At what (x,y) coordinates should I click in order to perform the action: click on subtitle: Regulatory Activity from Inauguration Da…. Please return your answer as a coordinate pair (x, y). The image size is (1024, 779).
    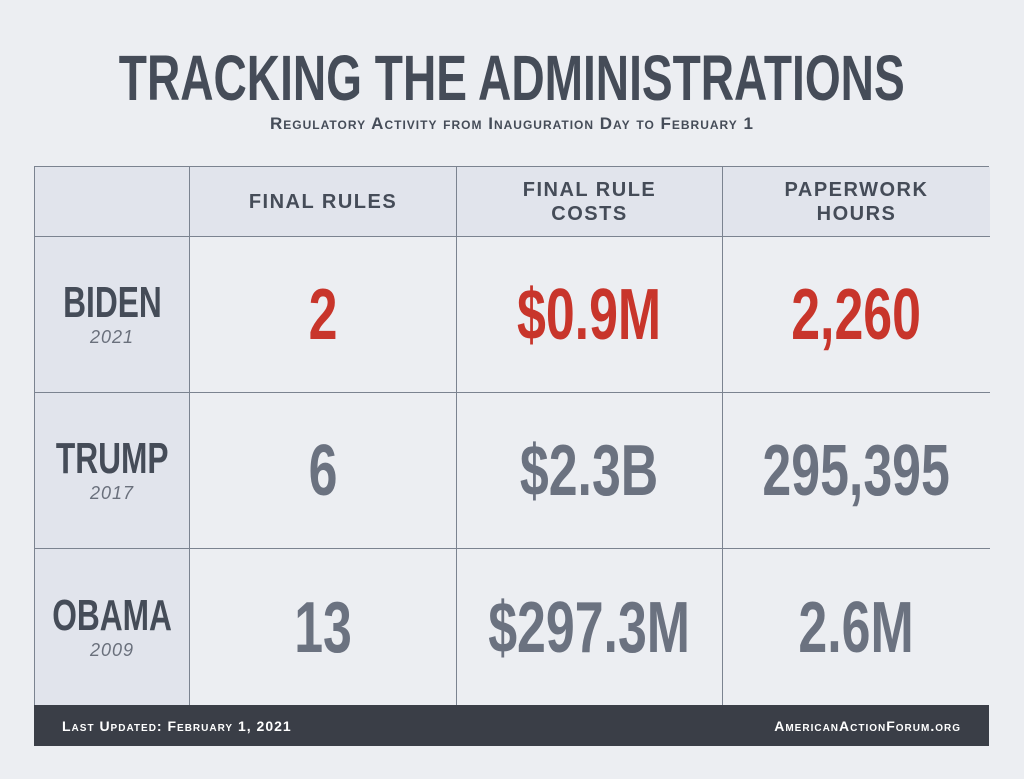
    Looking at the image, I should click on (512, 123).